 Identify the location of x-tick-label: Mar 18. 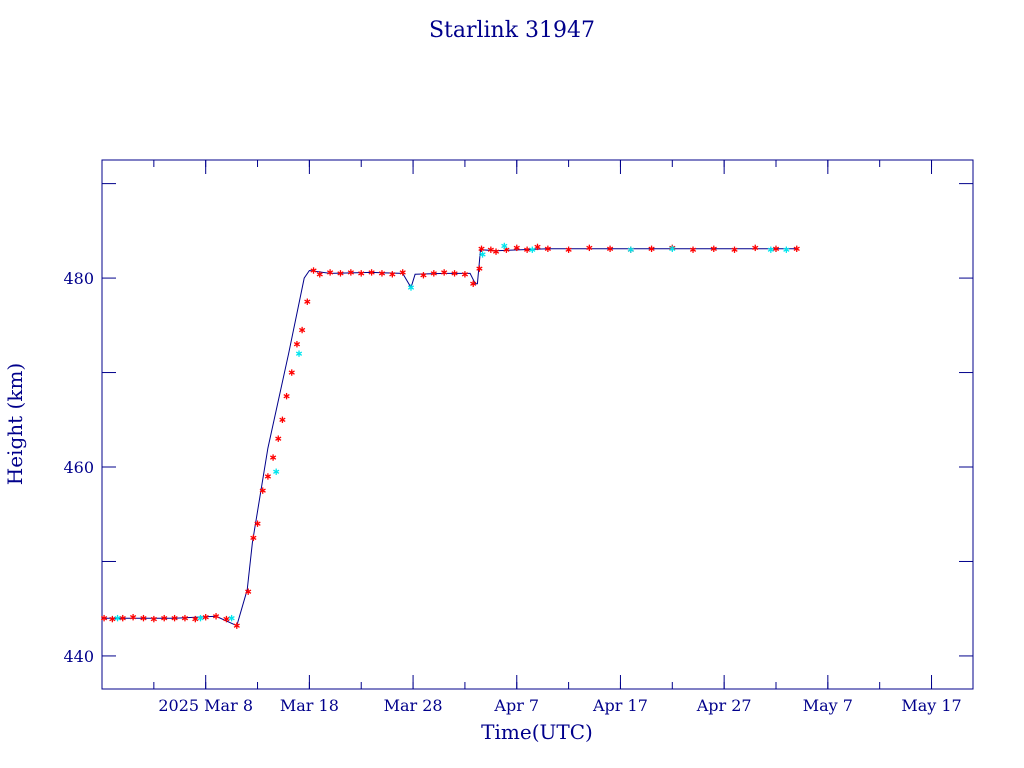
(309, 705).